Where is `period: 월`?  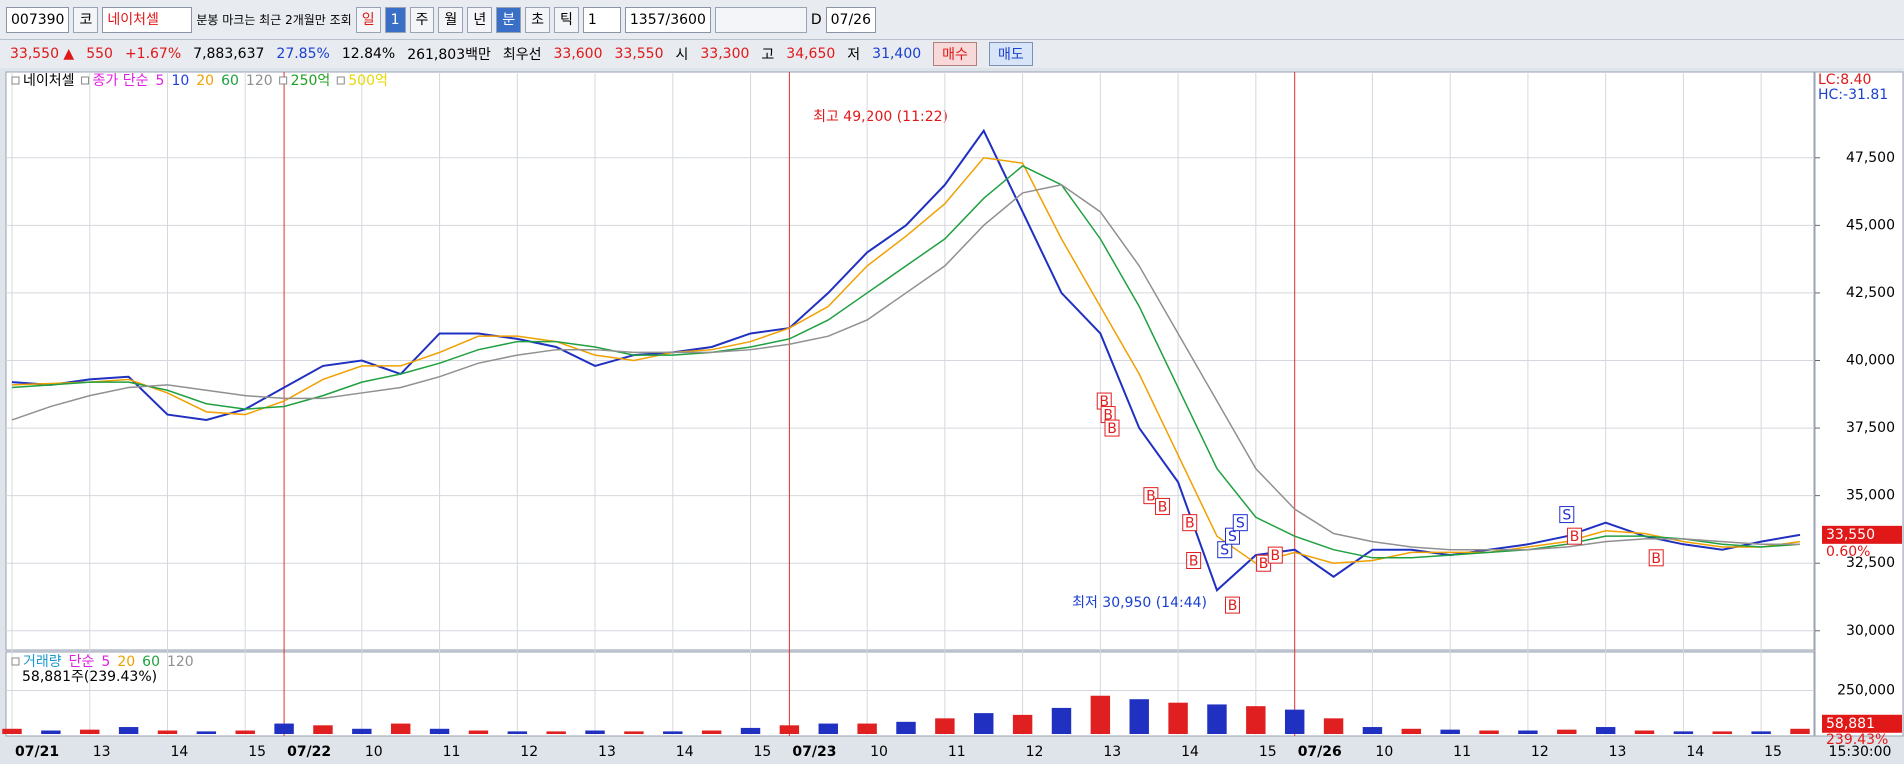 period: 월 is located at coordinates (451, 19).